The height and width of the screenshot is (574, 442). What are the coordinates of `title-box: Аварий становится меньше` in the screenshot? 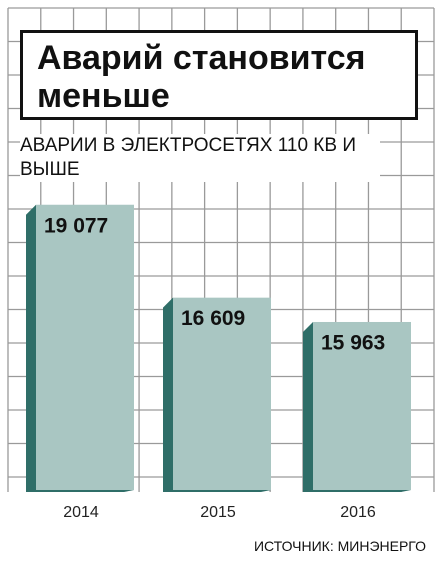 It's located at (219, 75).